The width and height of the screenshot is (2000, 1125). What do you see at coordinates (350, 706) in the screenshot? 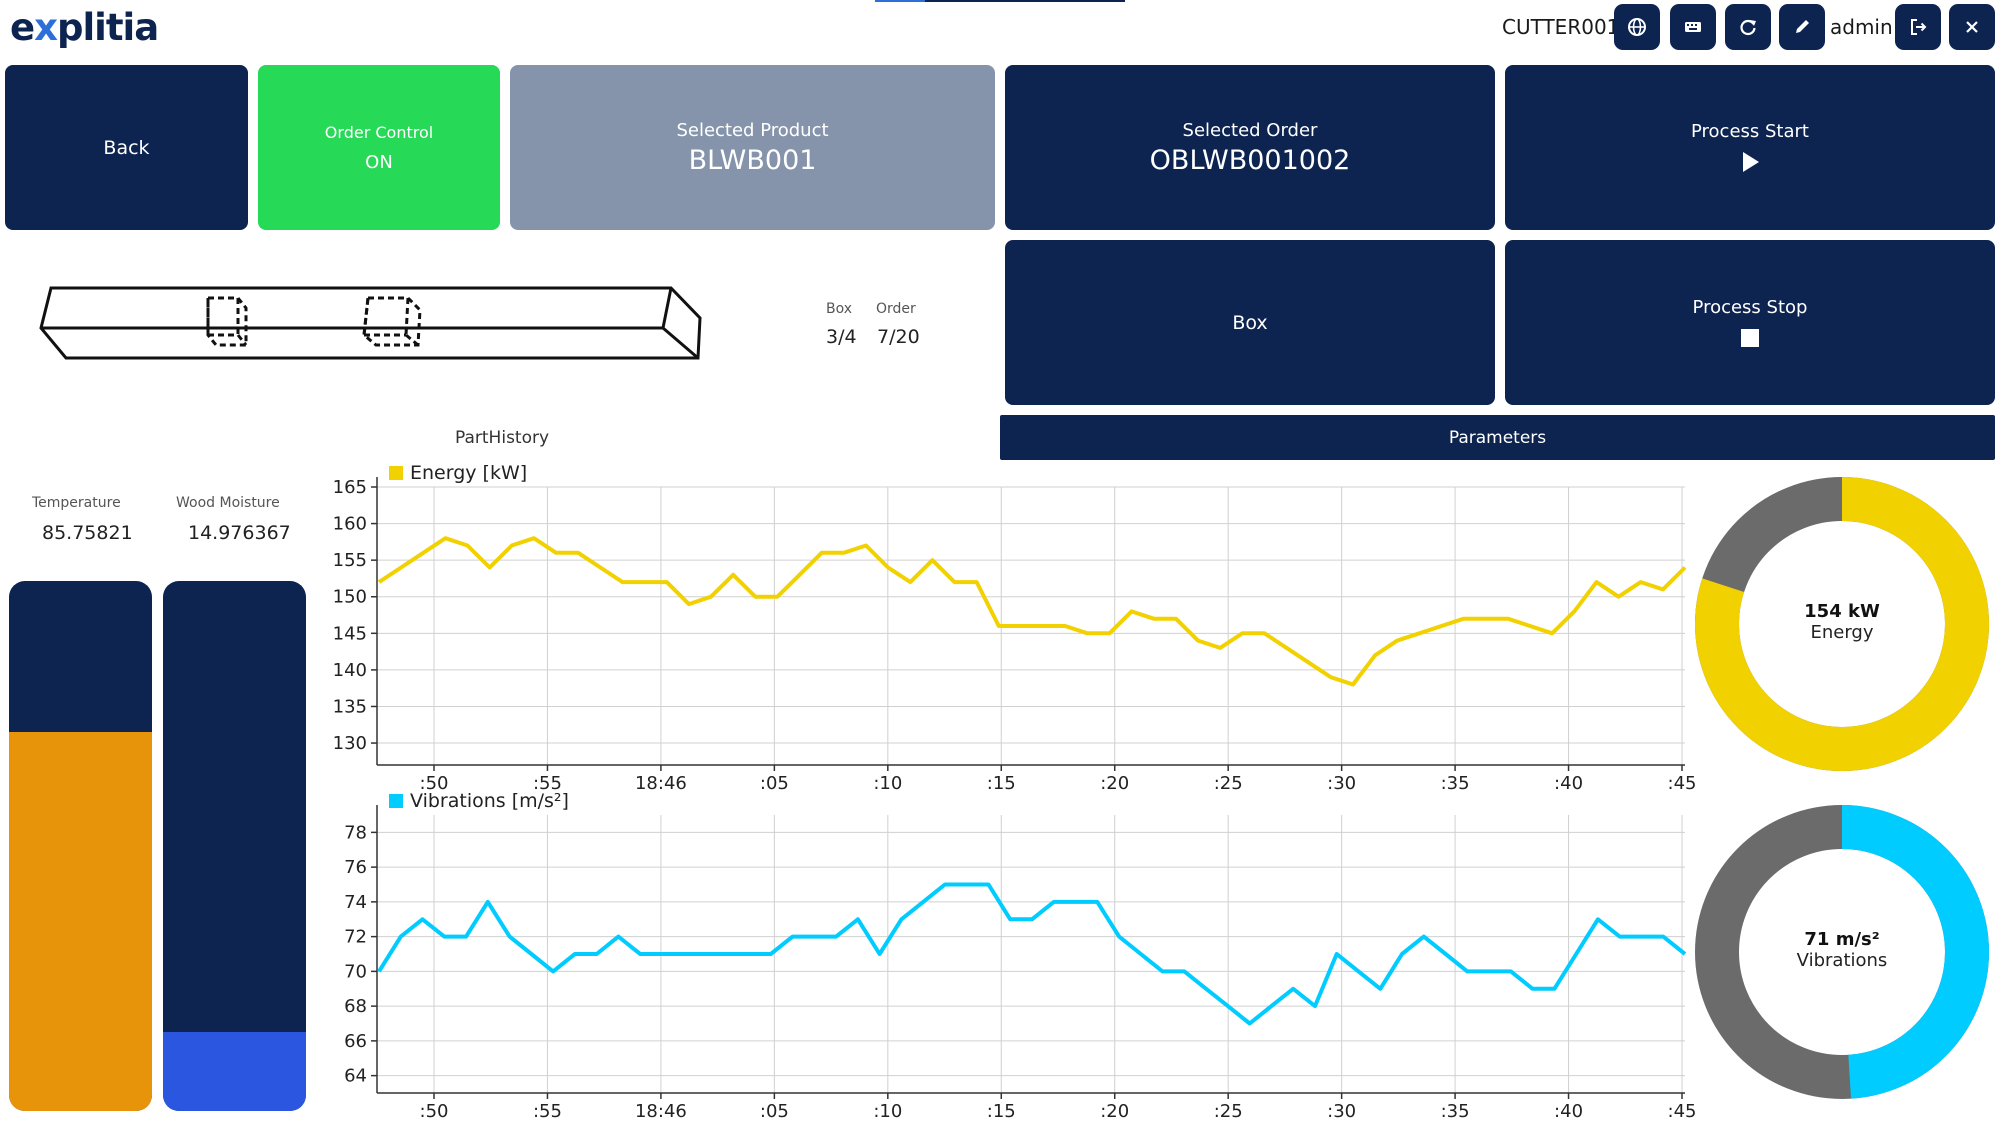
I see `energy-y-tick-label: 135` at bounding box center [350, 706].